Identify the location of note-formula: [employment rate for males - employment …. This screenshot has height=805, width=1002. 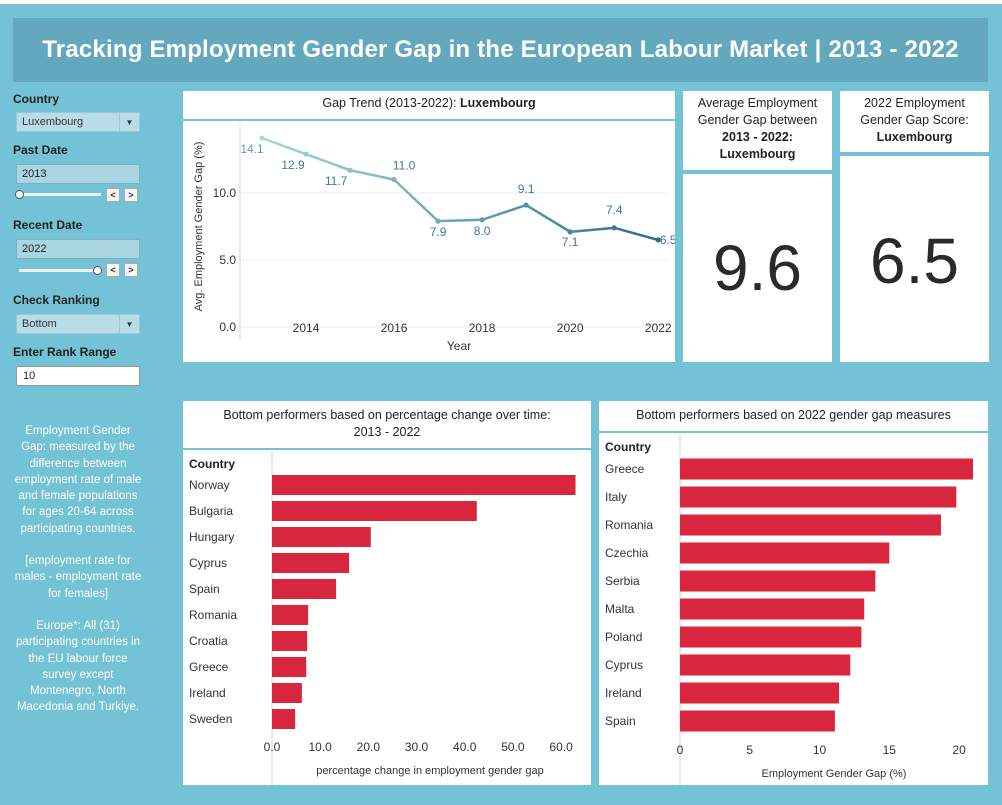
(78, 577).